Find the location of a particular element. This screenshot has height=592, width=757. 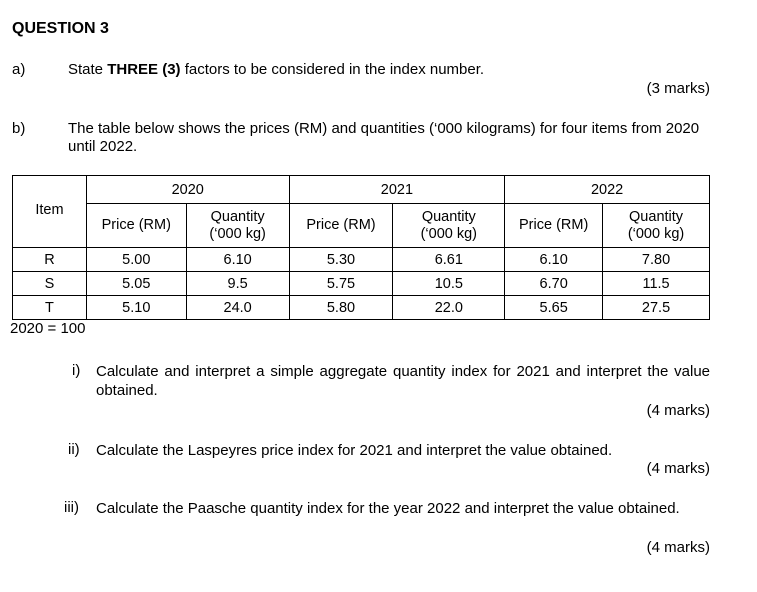

quantity-cell: 9.5 is located at coordinates (237, 283).